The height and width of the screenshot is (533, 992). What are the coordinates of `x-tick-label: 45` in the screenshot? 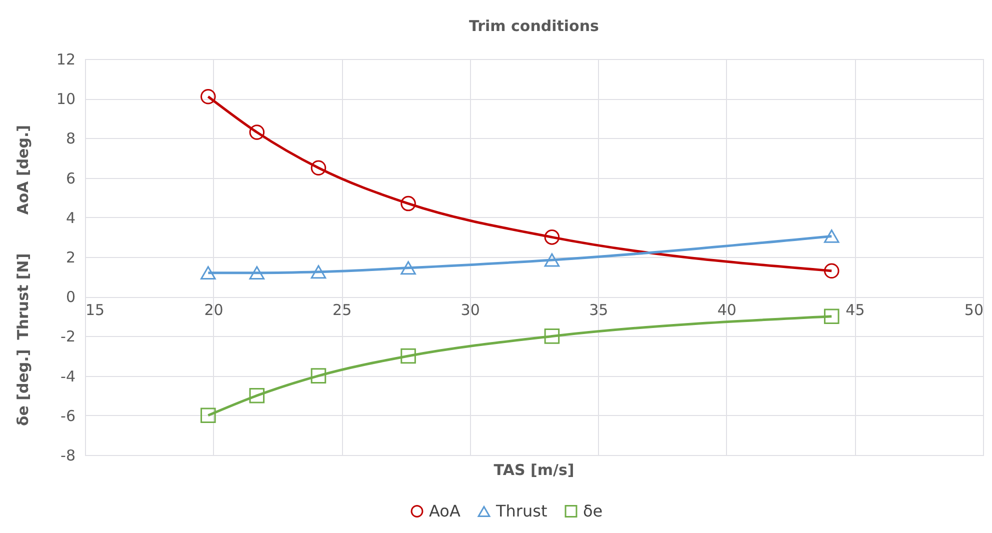 It's located at (855, 310).